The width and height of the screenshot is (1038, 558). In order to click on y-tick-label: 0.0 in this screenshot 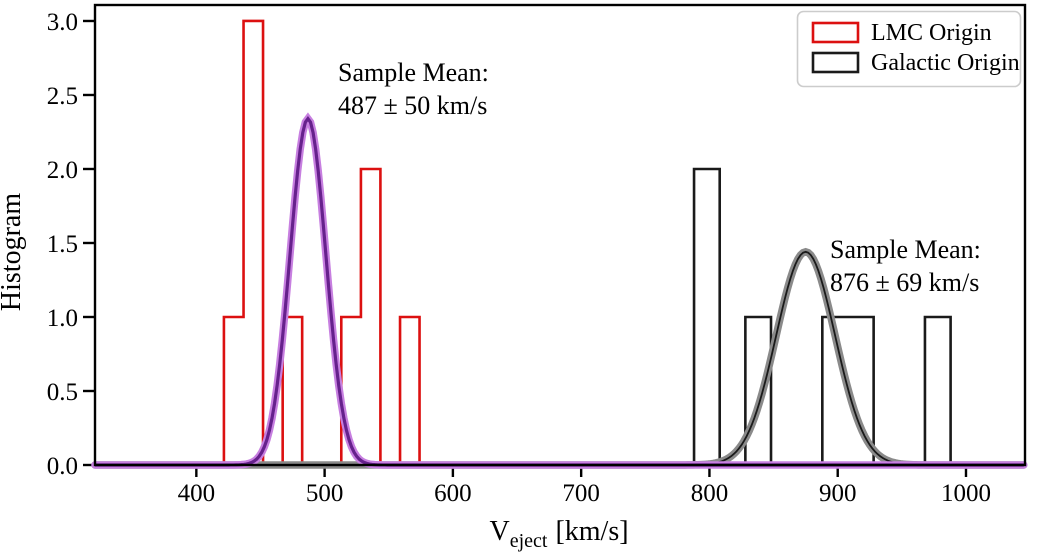, I will do `click(62, 466)`.